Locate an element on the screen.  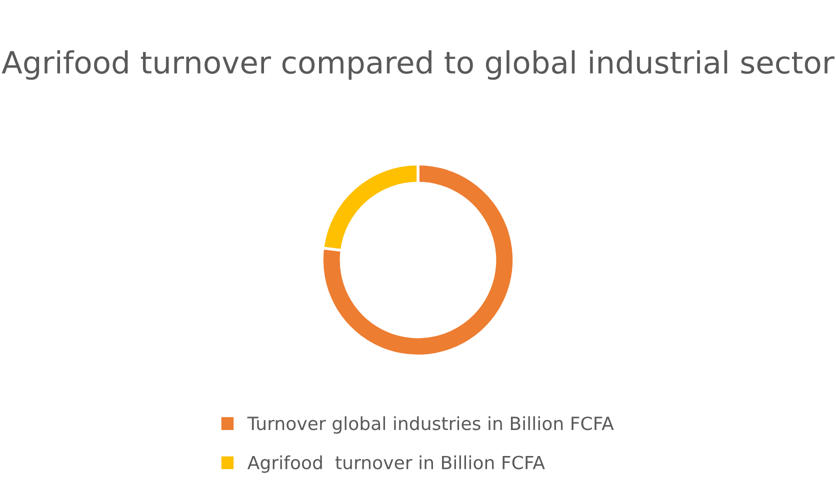
donut-slice is located at coordinates (418, 260).